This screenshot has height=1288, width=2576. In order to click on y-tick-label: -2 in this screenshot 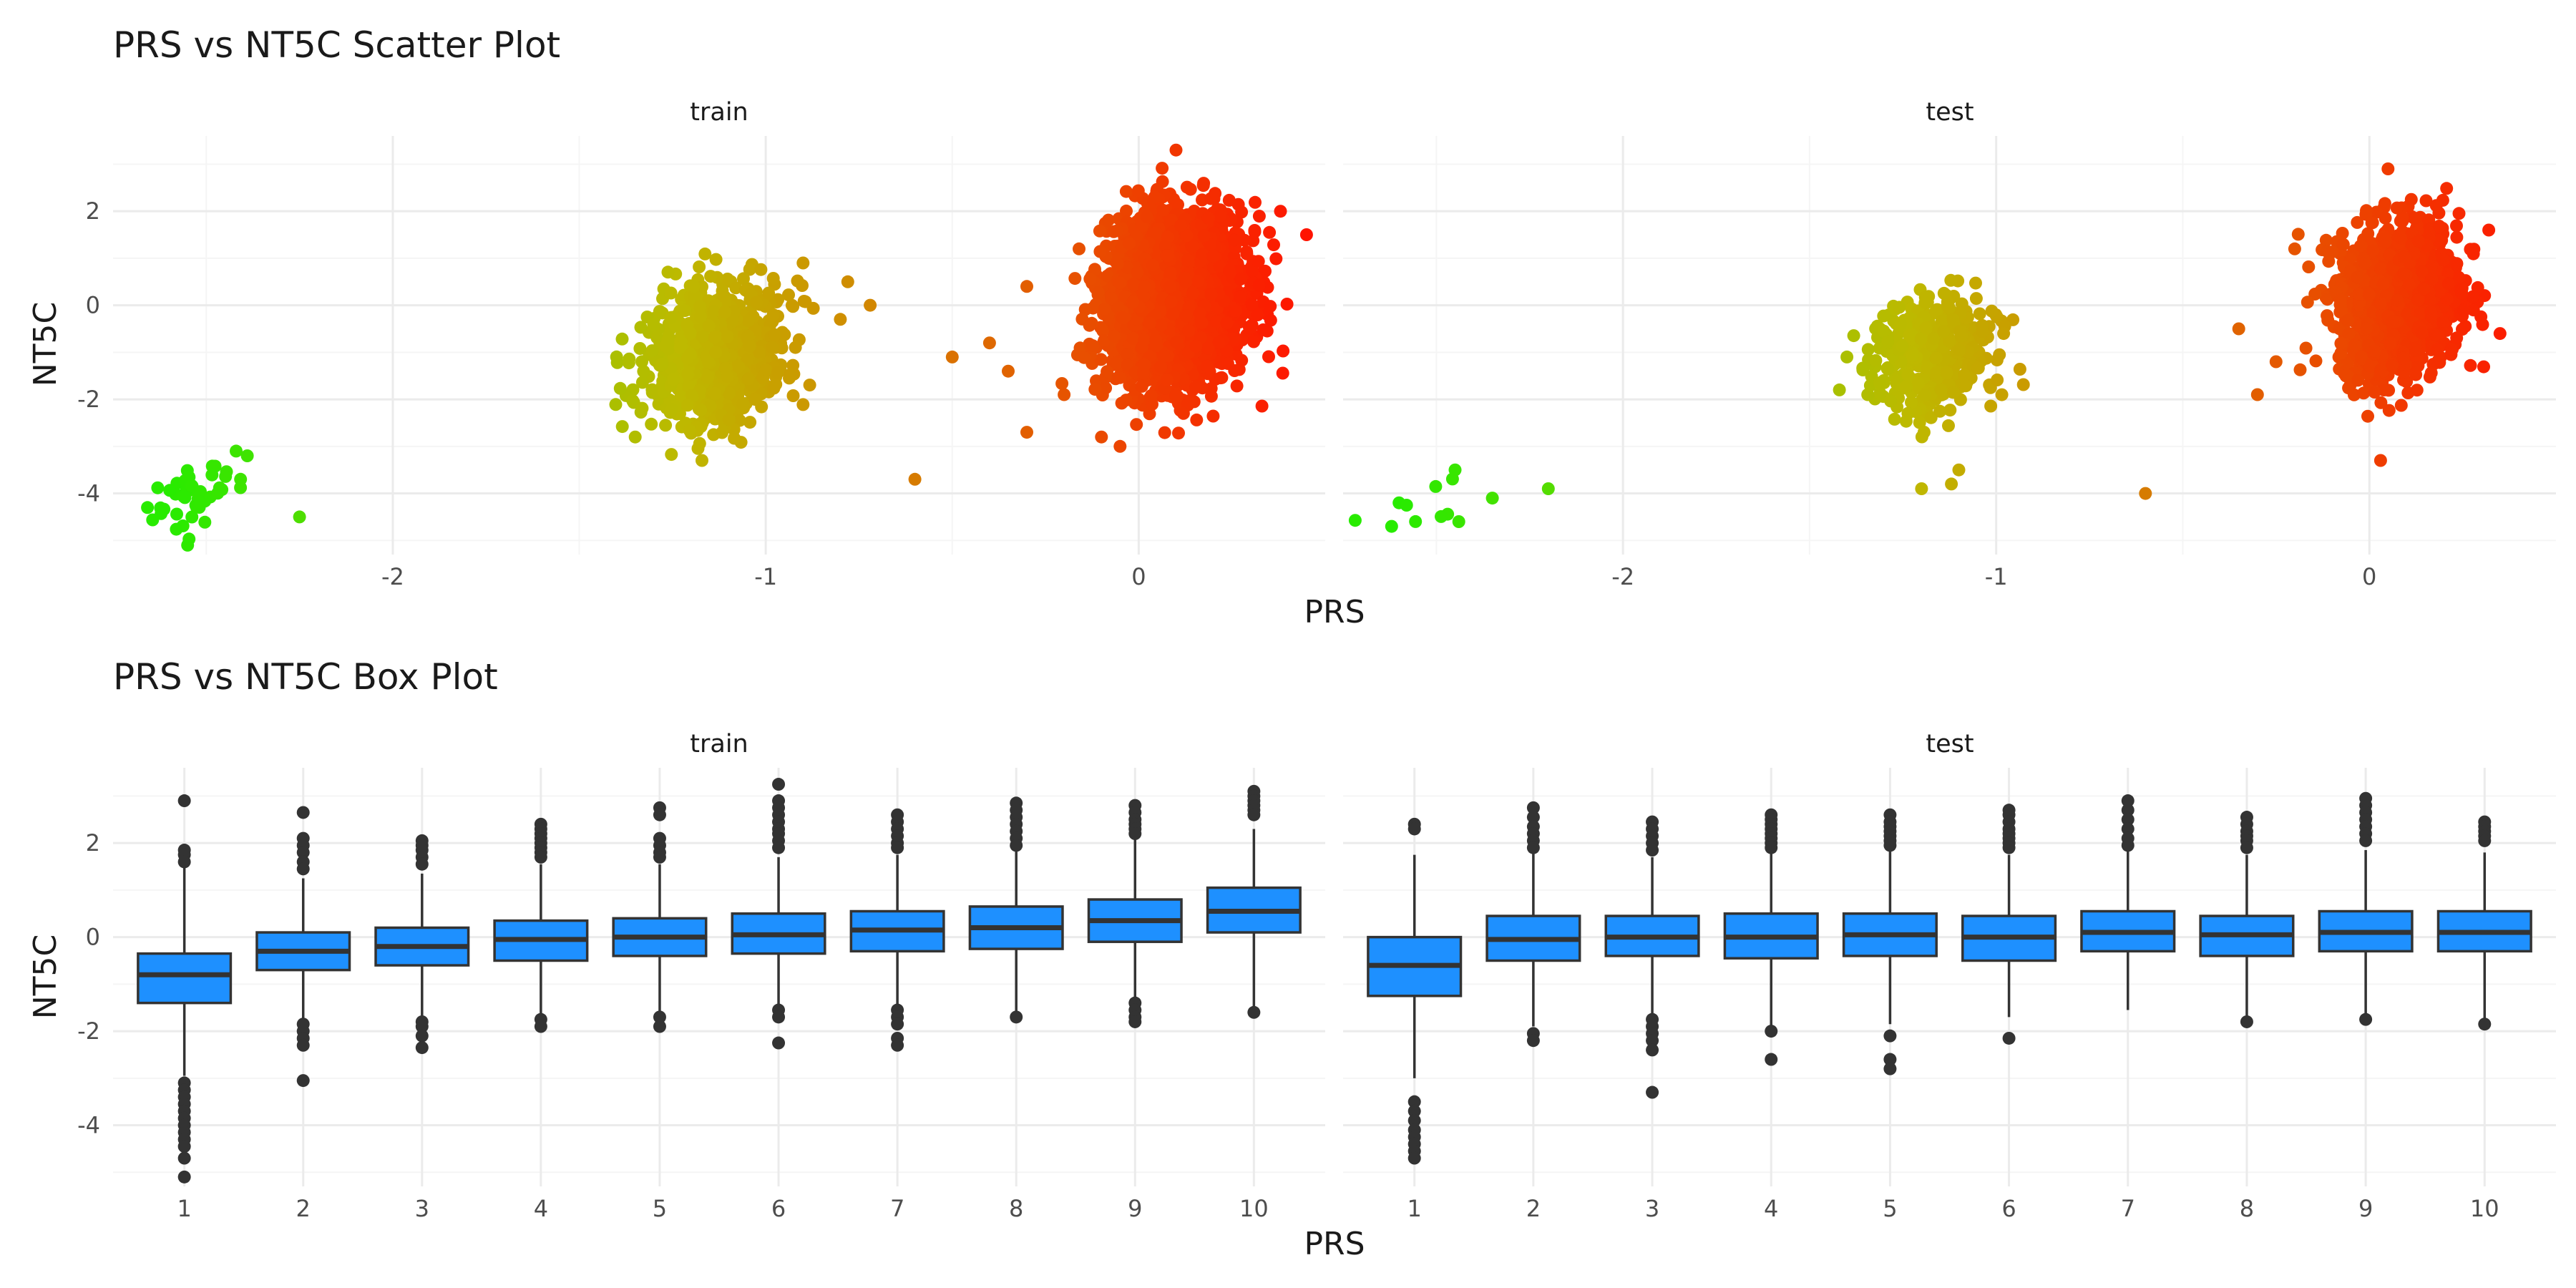, I will do `click(88, 399)`.